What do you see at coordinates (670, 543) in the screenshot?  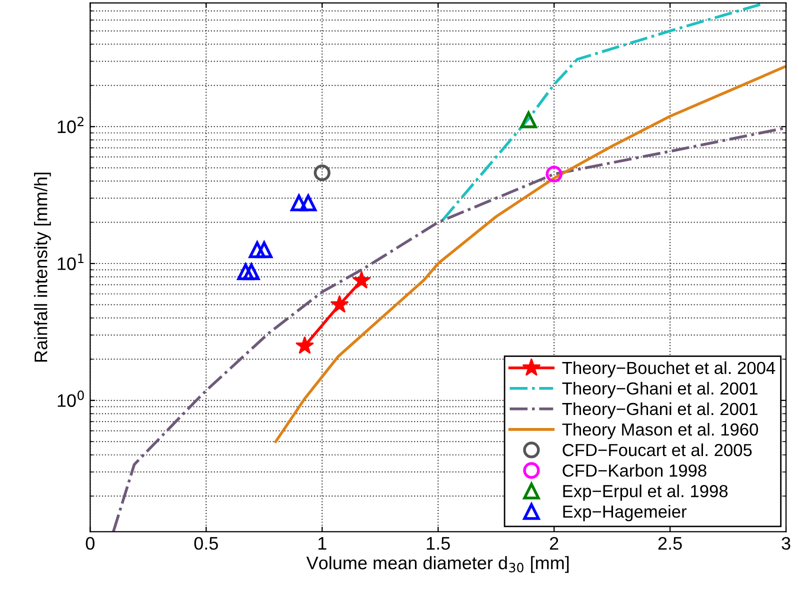 I see `x-tick-label: 2.5` at bounding box center [670, 543].